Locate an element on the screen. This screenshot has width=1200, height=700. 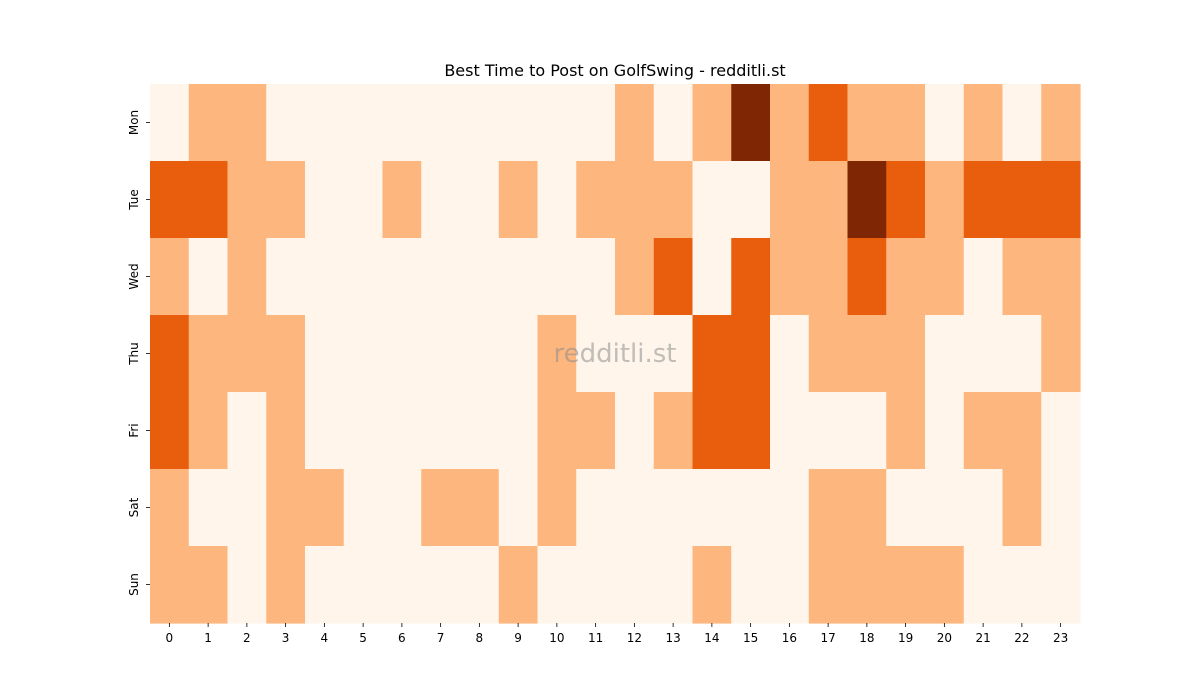
y-tick-label: Sun is located at coordinates (134, 584).